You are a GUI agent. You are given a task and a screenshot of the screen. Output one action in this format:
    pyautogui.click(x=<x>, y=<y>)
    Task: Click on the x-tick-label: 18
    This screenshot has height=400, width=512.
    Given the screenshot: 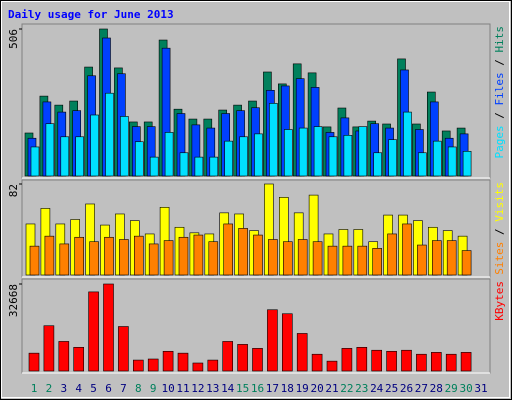 What is the action you would take?
    pyautogui.click(x=287, y=388)
    